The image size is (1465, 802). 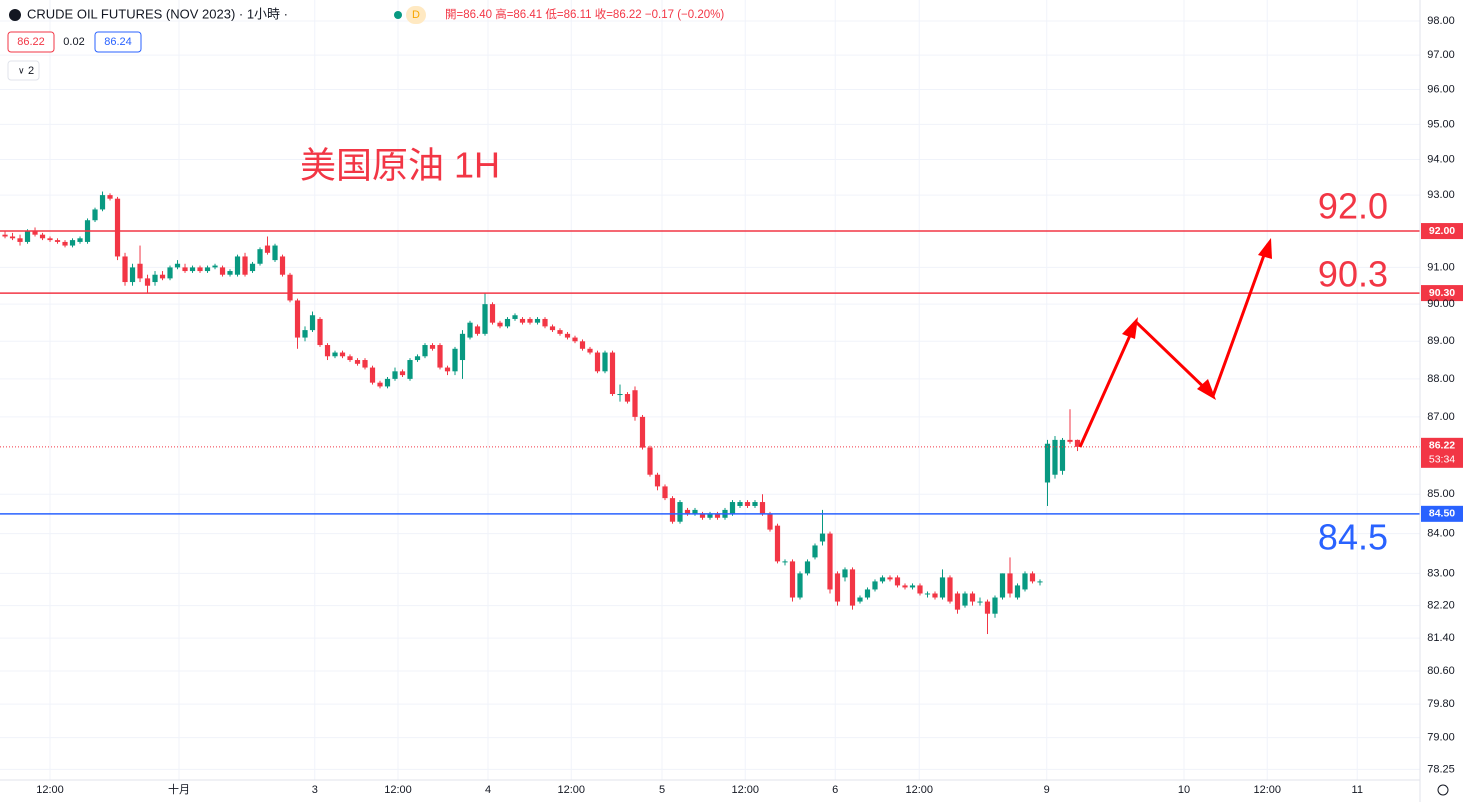 What do you see at coordinates (1441, 55) in the screenshot?
I see `y-tick-label: 97.00` at bounding box center [1441, 55].